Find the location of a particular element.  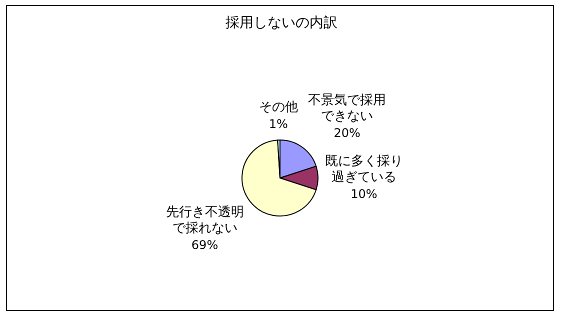

chart-title: 採用しないの内訳 is located at coordinates (281, 23).